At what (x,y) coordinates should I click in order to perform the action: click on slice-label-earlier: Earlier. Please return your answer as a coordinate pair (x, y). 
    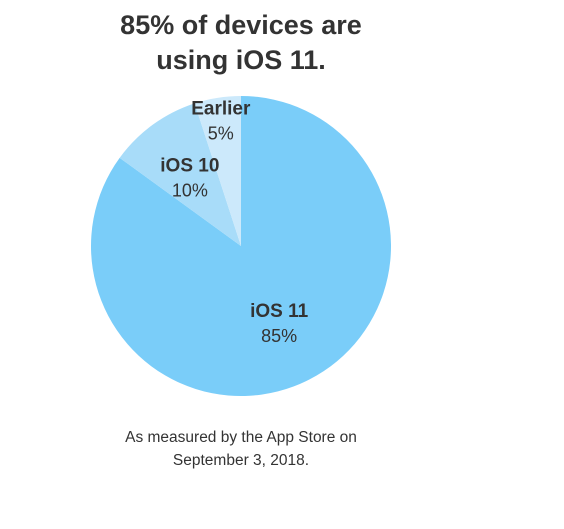
    Looking at the image, I should click on (221, 109).